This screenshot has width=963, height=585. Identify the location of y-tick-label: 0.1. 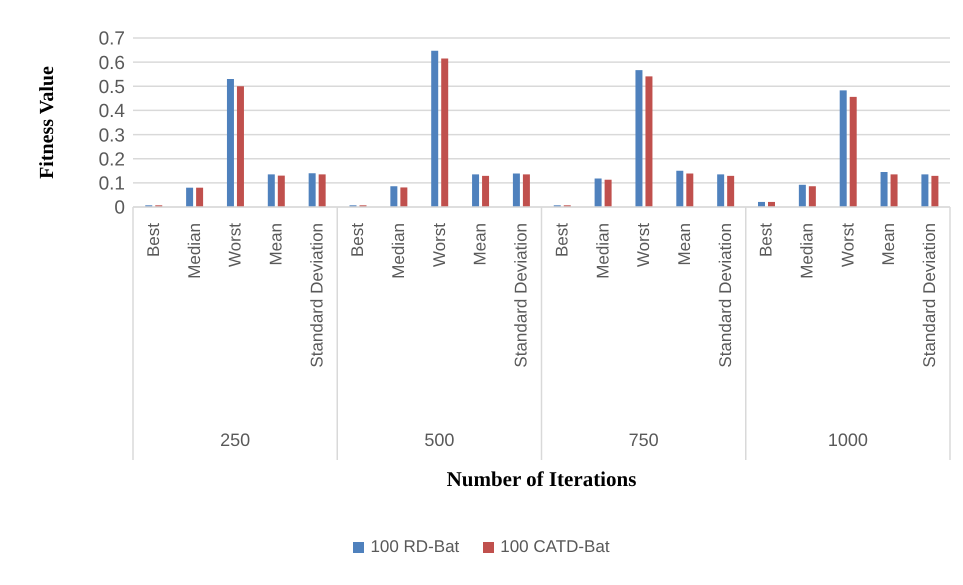
(111, 184).